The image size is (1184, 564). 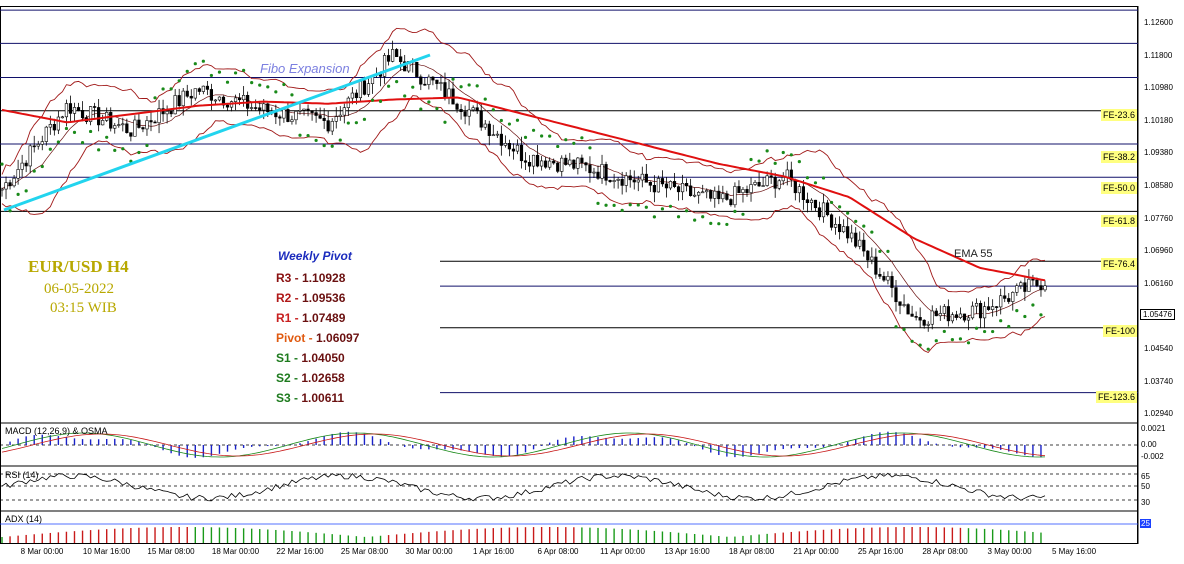 I want to click on price-tick: 1.10980, so click(x=1158, y=88).